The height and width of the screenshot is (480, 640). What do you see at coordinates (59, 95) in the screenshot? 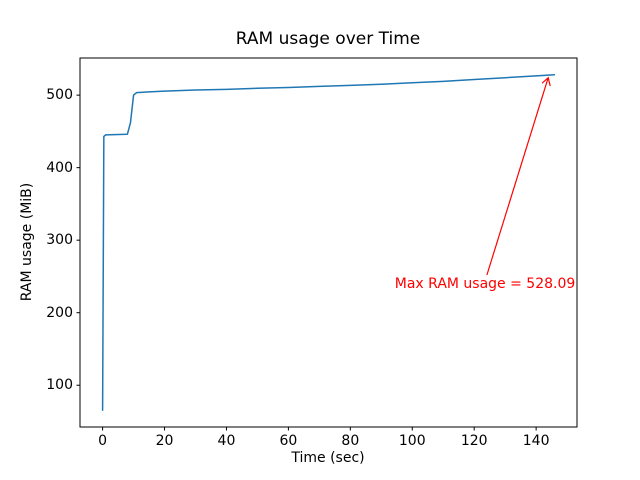
I see `y-tick-label: 500` at bounding box center [59, 95].